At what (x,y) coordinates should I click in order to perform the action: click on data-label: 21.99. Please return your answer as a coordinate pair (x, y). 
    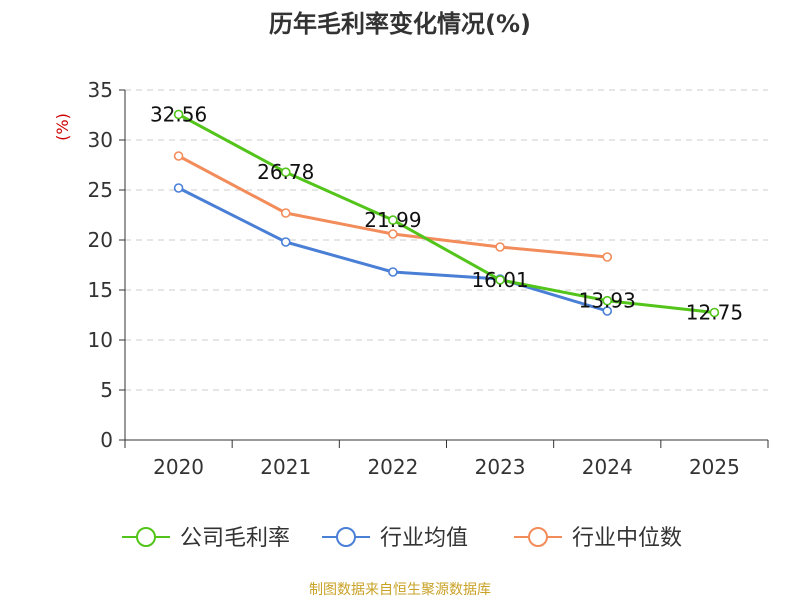
    Looking at the image, I should click on (392, 220).